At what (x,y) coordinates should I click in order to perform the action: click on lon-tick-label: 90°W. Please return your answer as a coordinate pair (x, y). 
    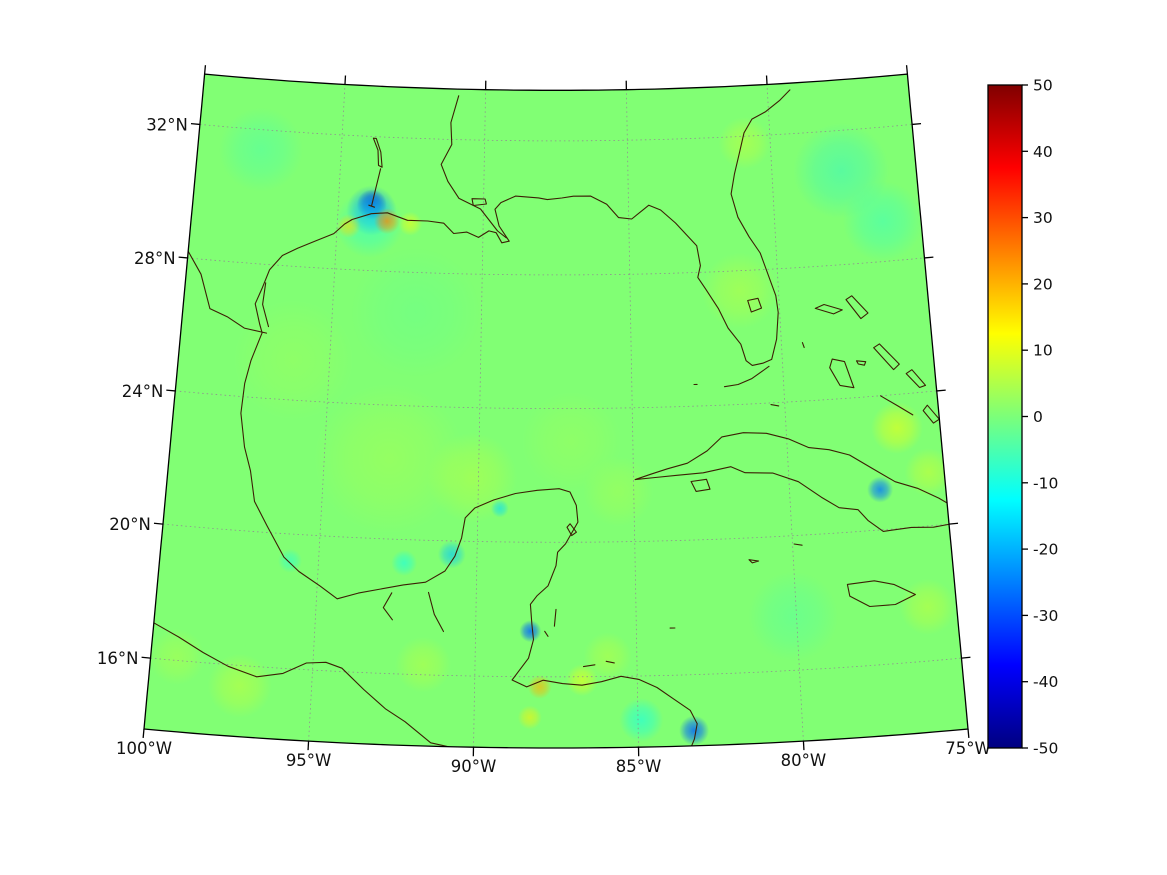
    Looking at the image, I should click on (474, 766).